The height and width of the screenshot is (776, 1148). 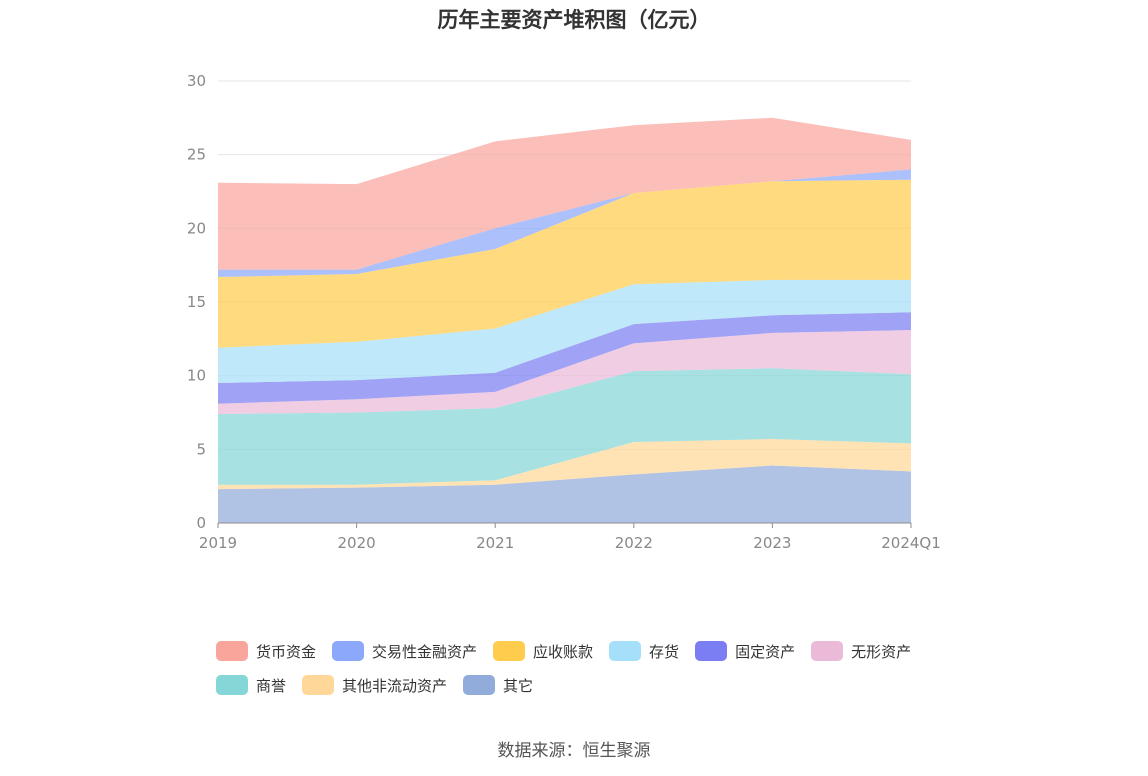 What do you see at coordinates (196, 302) in the screenshot?
I see `y-tick-label: 15` at bounding box center [196, 302].